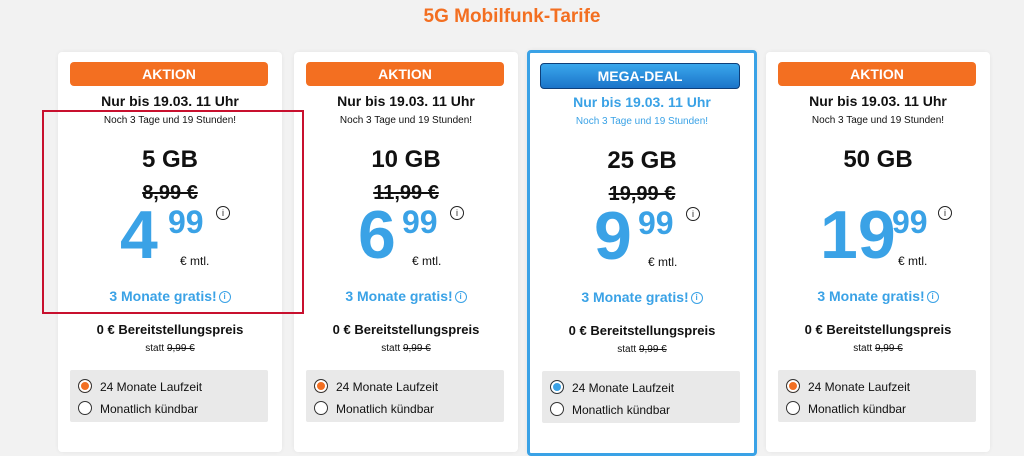  Describe the element at coordinates (139, 235) in the screenshot. I see `price-euros: 4` at that location.